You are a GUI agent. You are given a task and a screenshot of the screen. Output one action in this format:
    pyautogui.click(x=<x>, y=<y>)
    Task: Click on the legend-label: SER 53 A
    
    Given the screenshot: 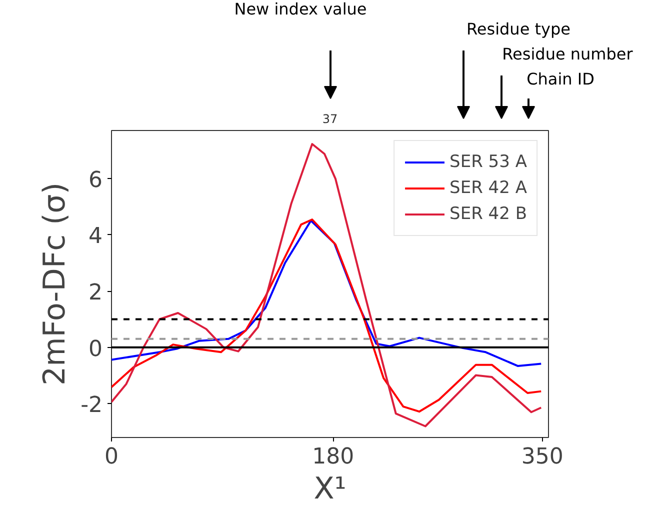 What is the action you would take?
    pyautogui.click(x=488, y=162)
    